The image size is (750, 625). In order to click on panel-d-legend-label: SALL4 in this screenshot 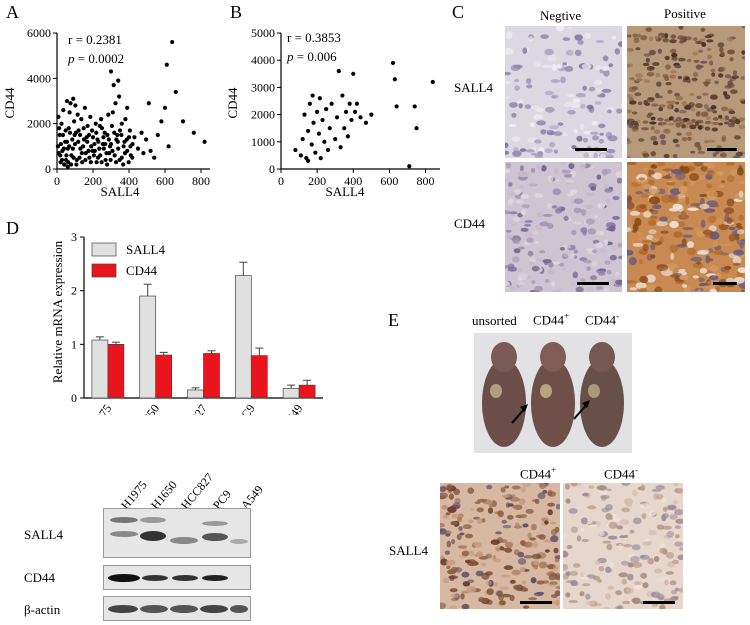, I will do `click(146, 249)`.